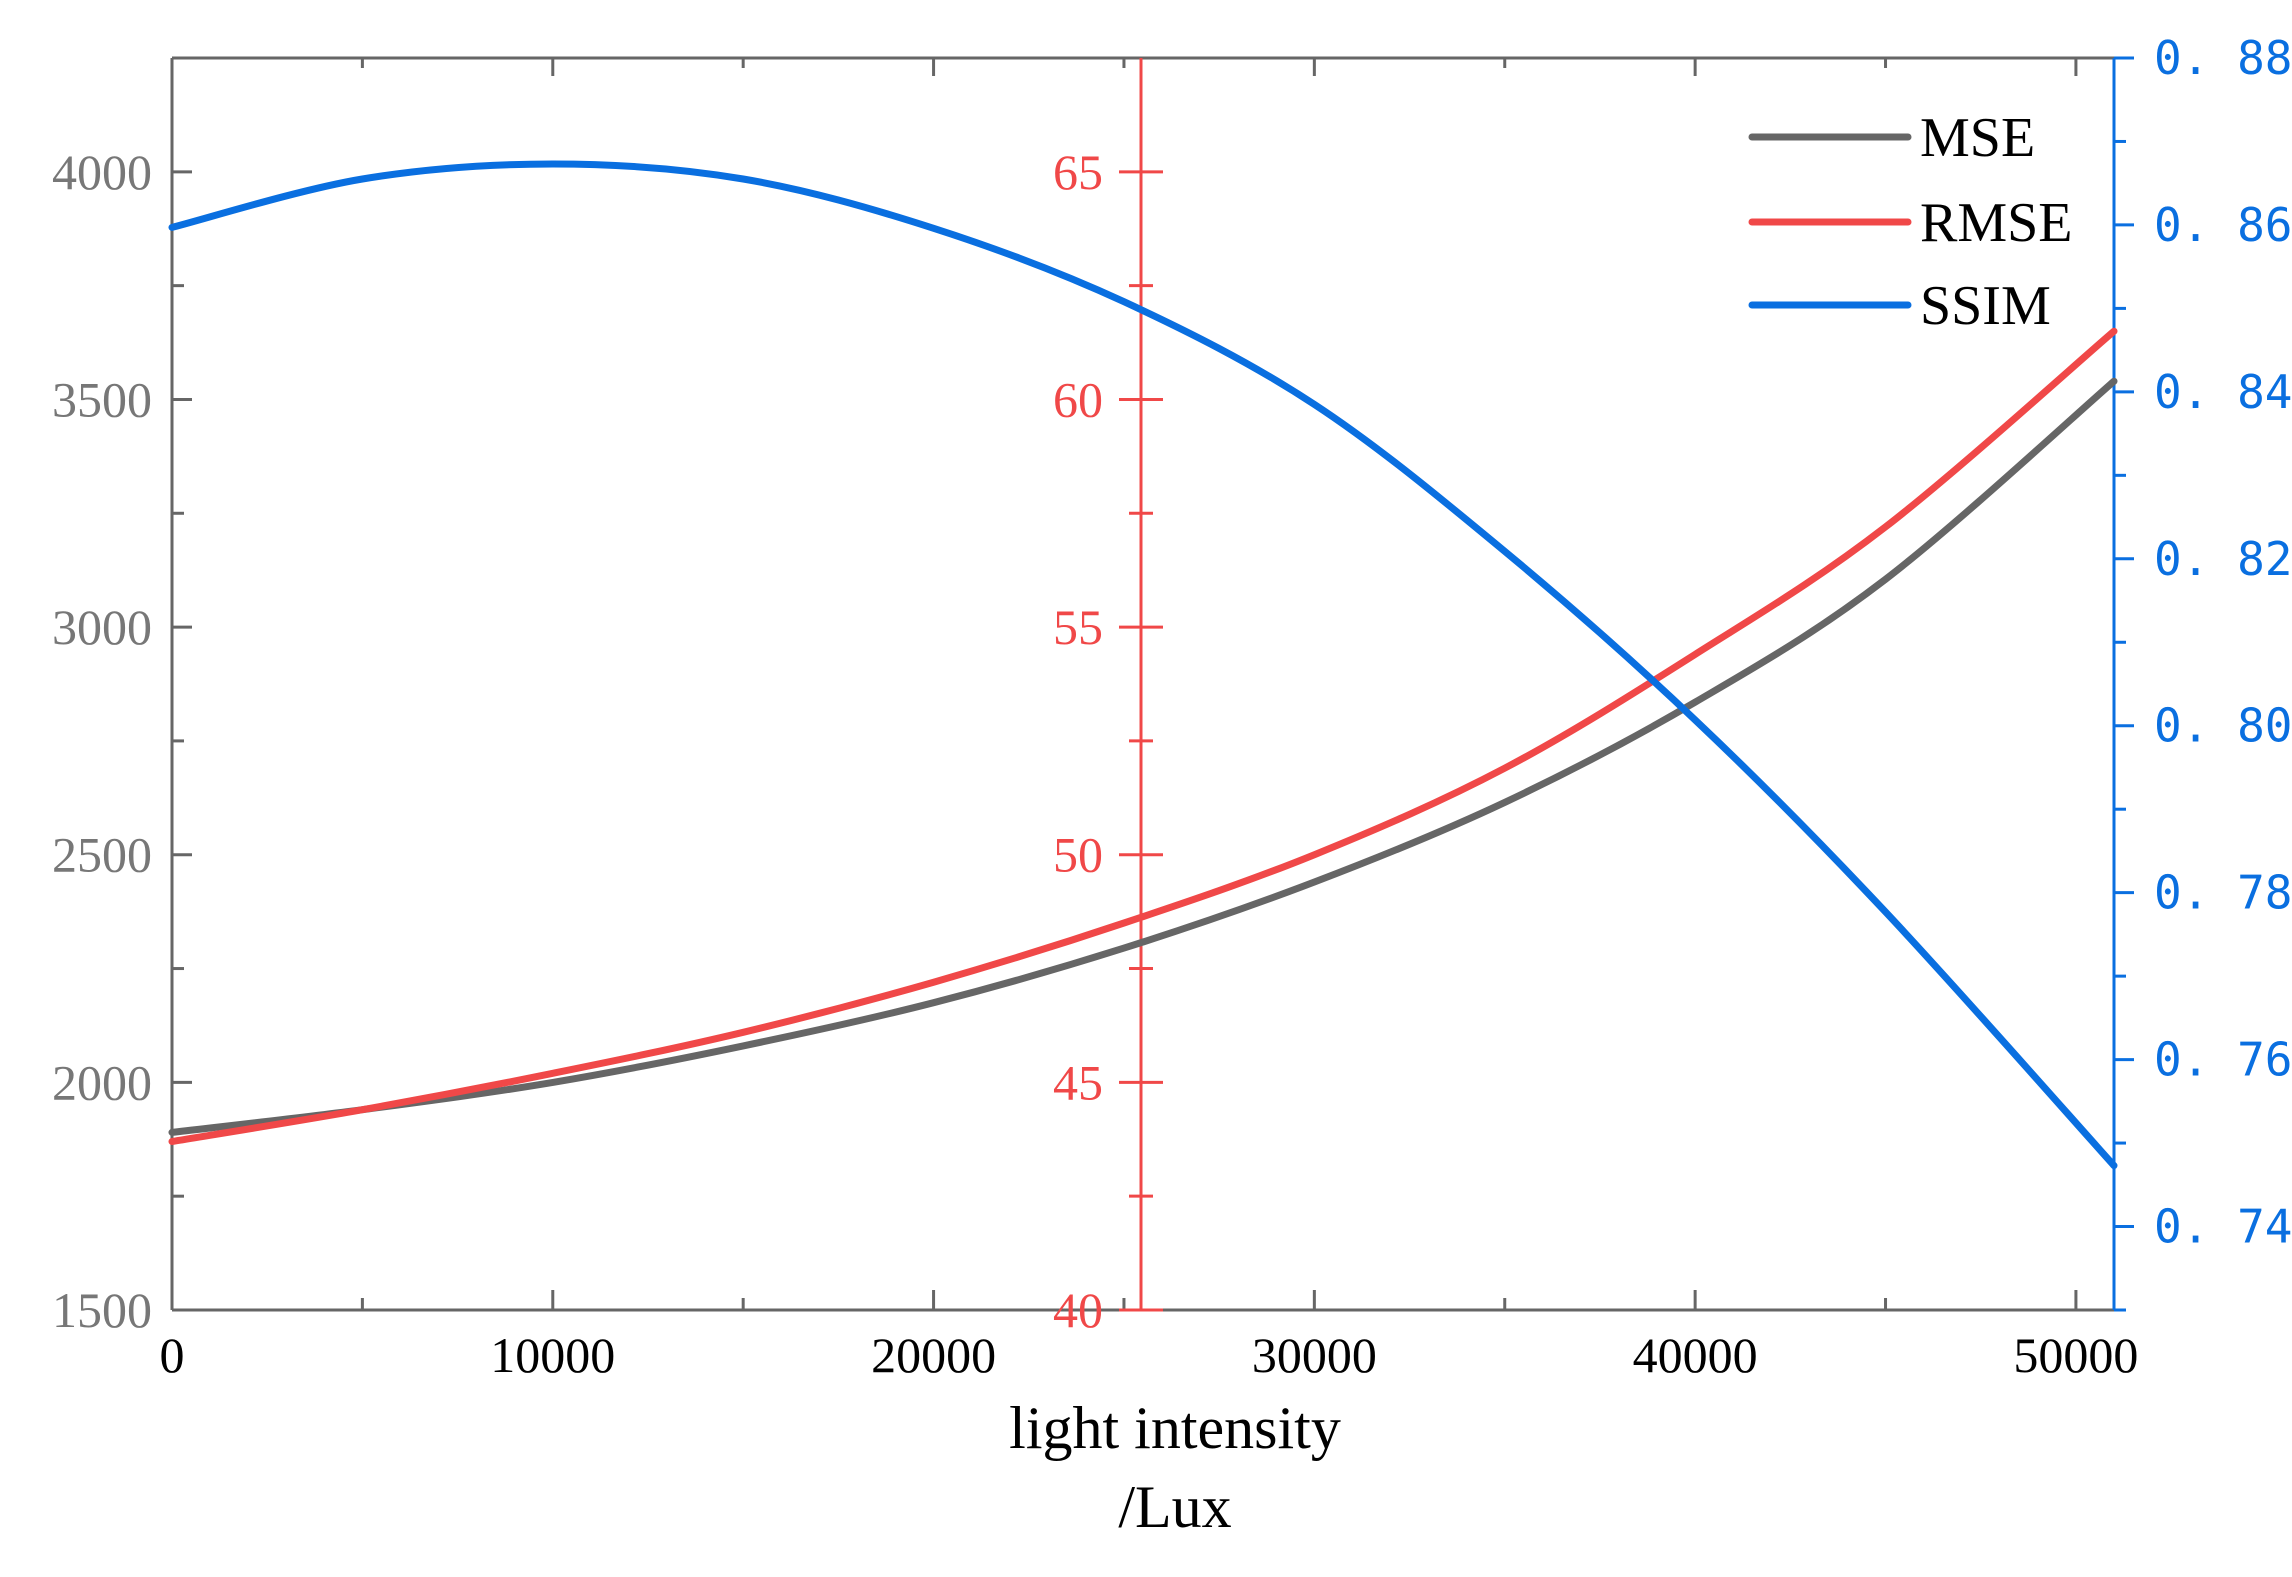 The width and height of the screenshot is (2292, 1577). What do you see at coordinates (2075, 1355) in the screenshot?
I see `x-tick-label: 50000` at bounding box center [2075, 1355].